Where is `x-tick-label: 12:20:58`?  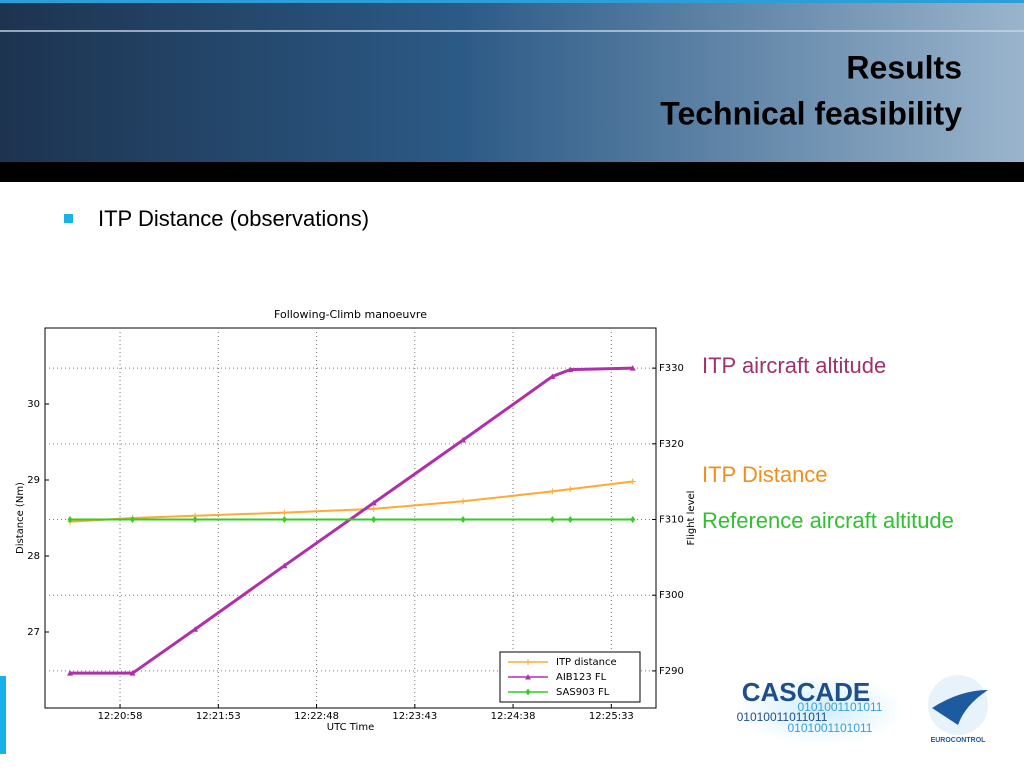
x-tick-label: 12:20:58 is located at coordinates (120, 716).